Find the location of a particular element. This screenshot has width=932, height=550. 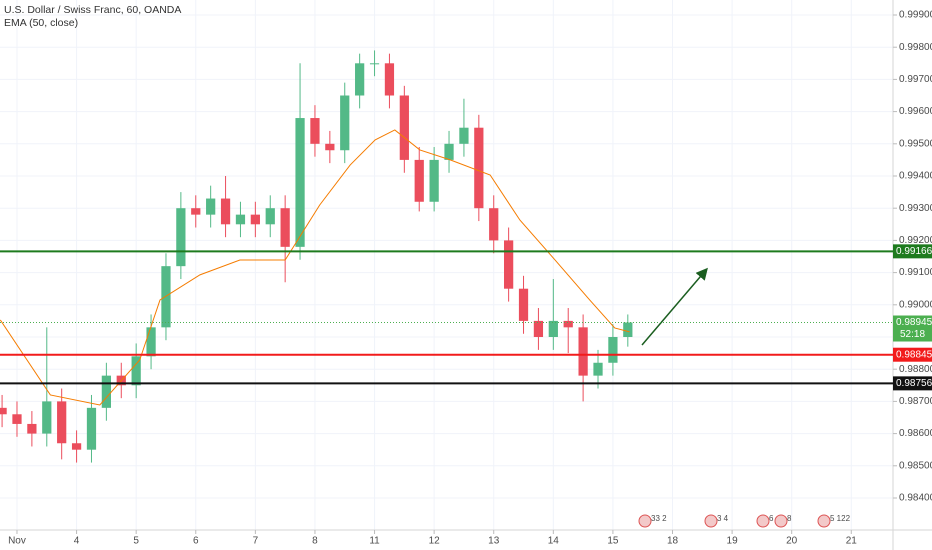

indicator-label: EMA (50, close) is located at coordinates (41, 23).